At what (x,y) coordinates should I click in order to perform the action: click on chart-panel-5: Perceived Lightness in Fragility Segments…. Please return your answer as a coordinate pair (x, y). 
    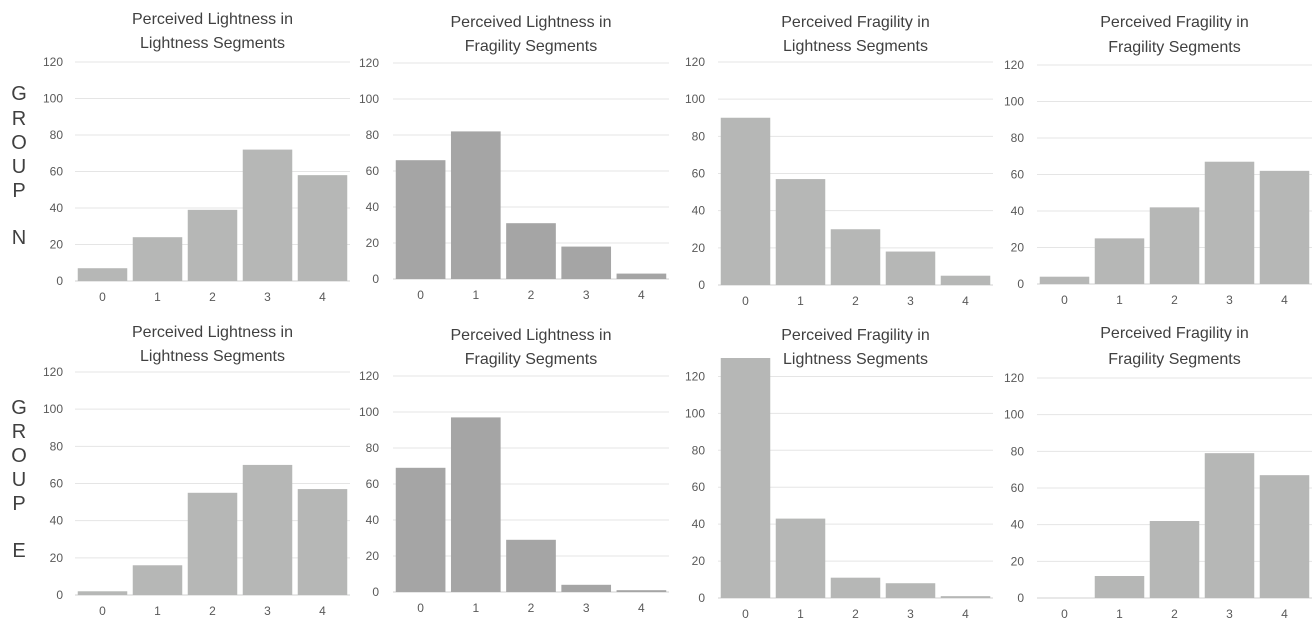
    Looking at the image, I should click on (514, 471).